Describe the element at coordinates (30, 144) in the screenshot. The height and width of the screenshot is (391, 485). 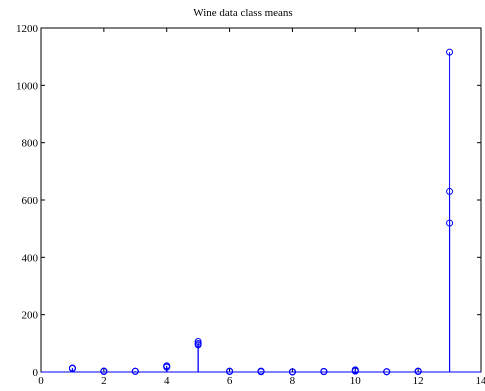
I see `y-tick-label: 800` at that location.